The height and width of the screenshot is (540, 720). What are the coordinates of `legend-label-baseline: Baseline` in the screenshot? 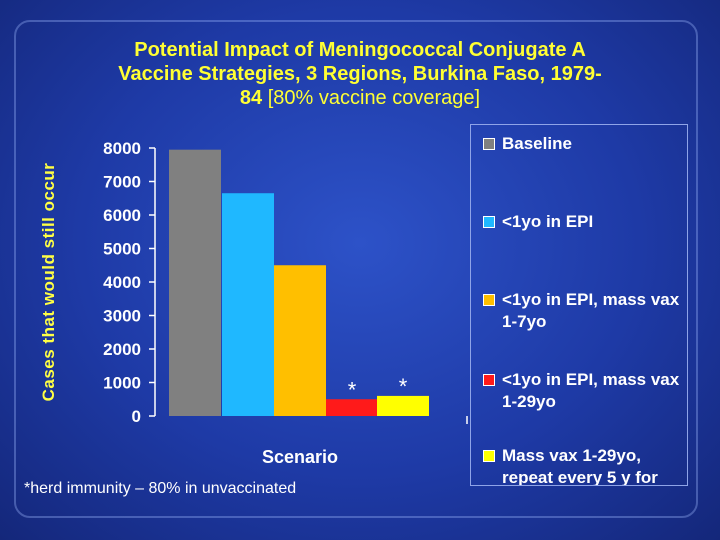 It's located at (537, 143).